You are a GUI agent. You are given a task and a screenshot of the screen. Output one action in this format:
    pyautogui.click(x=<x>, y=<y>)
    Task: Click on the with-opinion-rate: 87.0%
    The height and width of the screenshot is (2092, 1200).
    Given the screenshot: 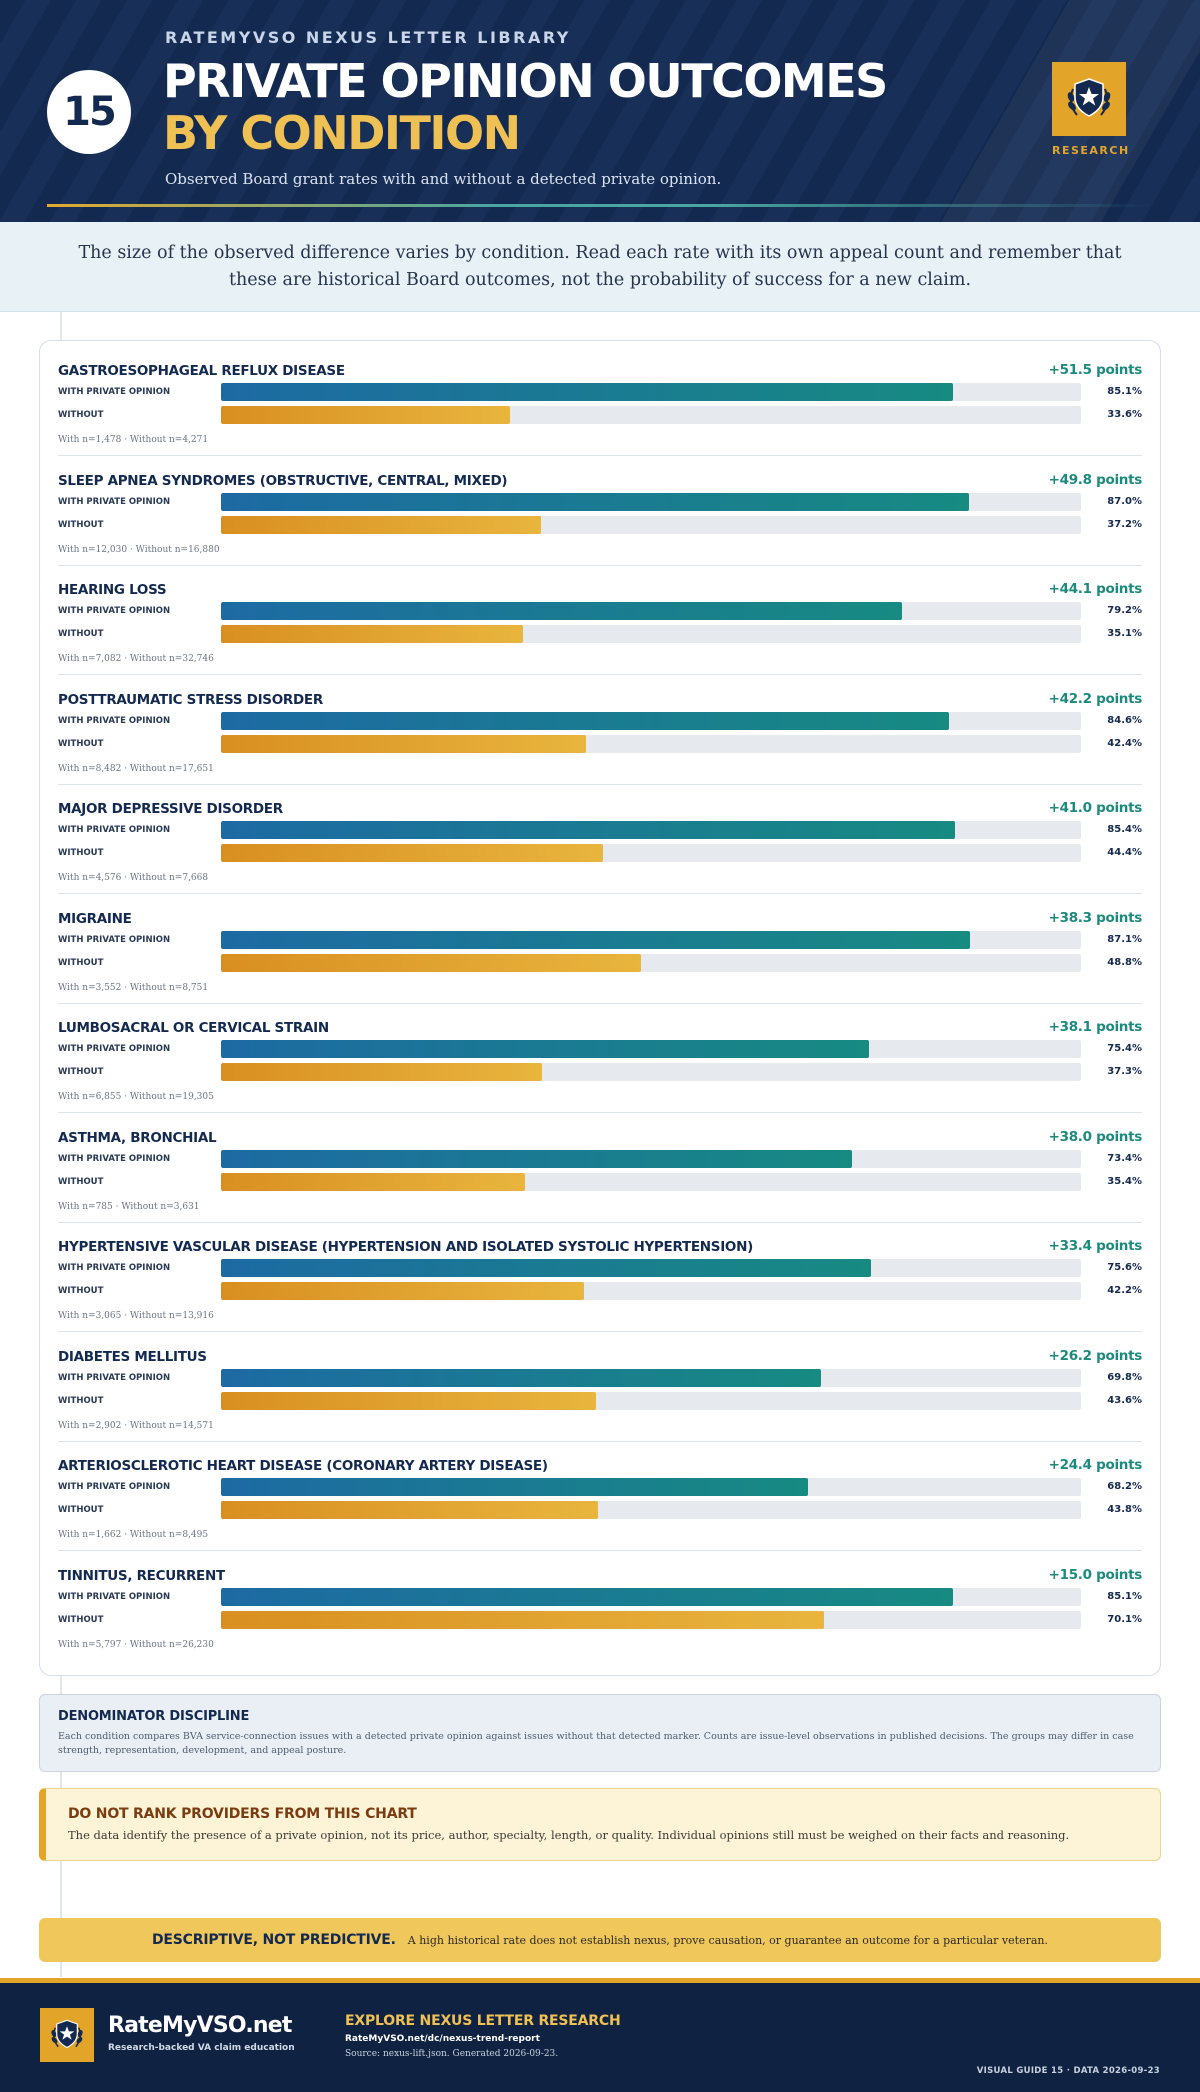 What is the action you would take?
    pyautogui.click(x=1124, y=501)
    